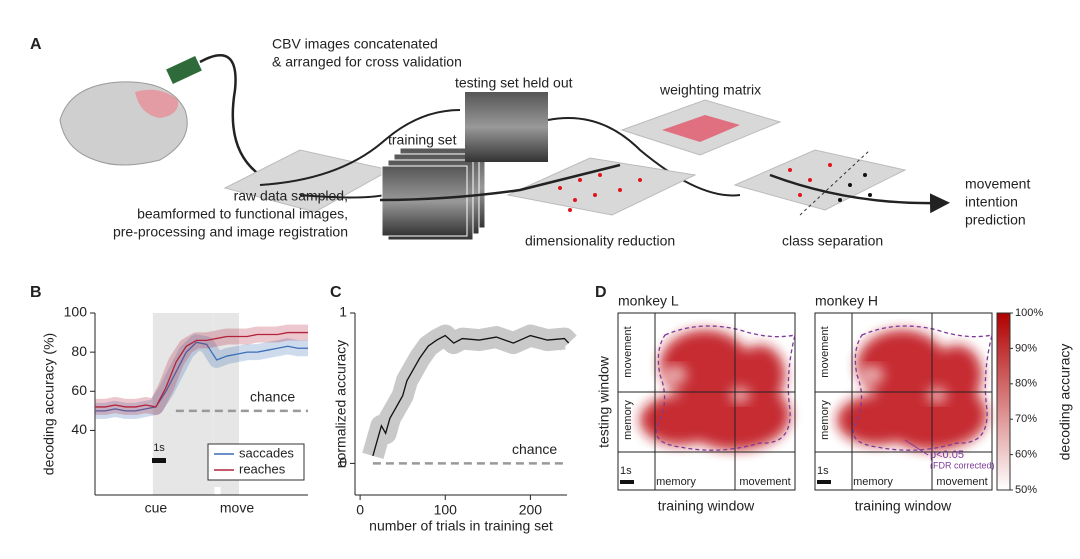 The height and width of the screenshot is (559, 1080). I want to click on panel-label: C, so click(336, 292).